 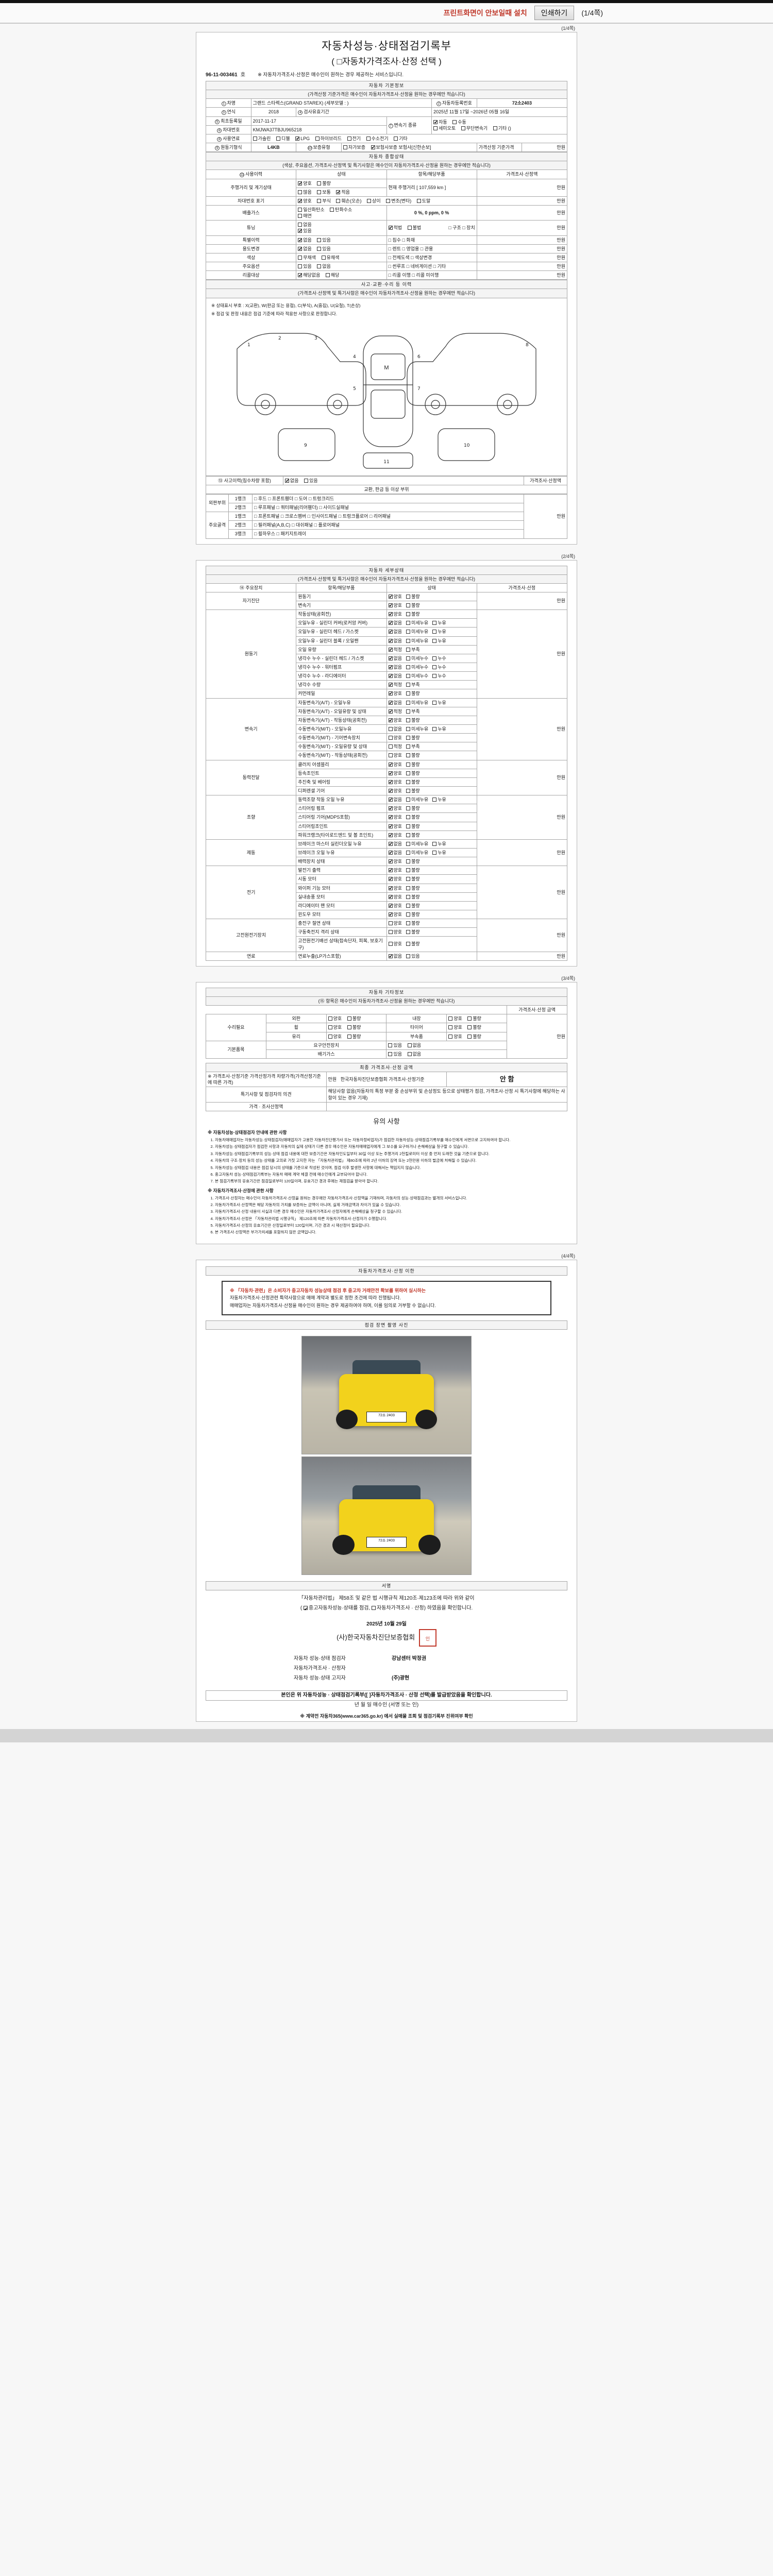 I want to click on checkbox-recall-yes, so click(x=327, y=275).